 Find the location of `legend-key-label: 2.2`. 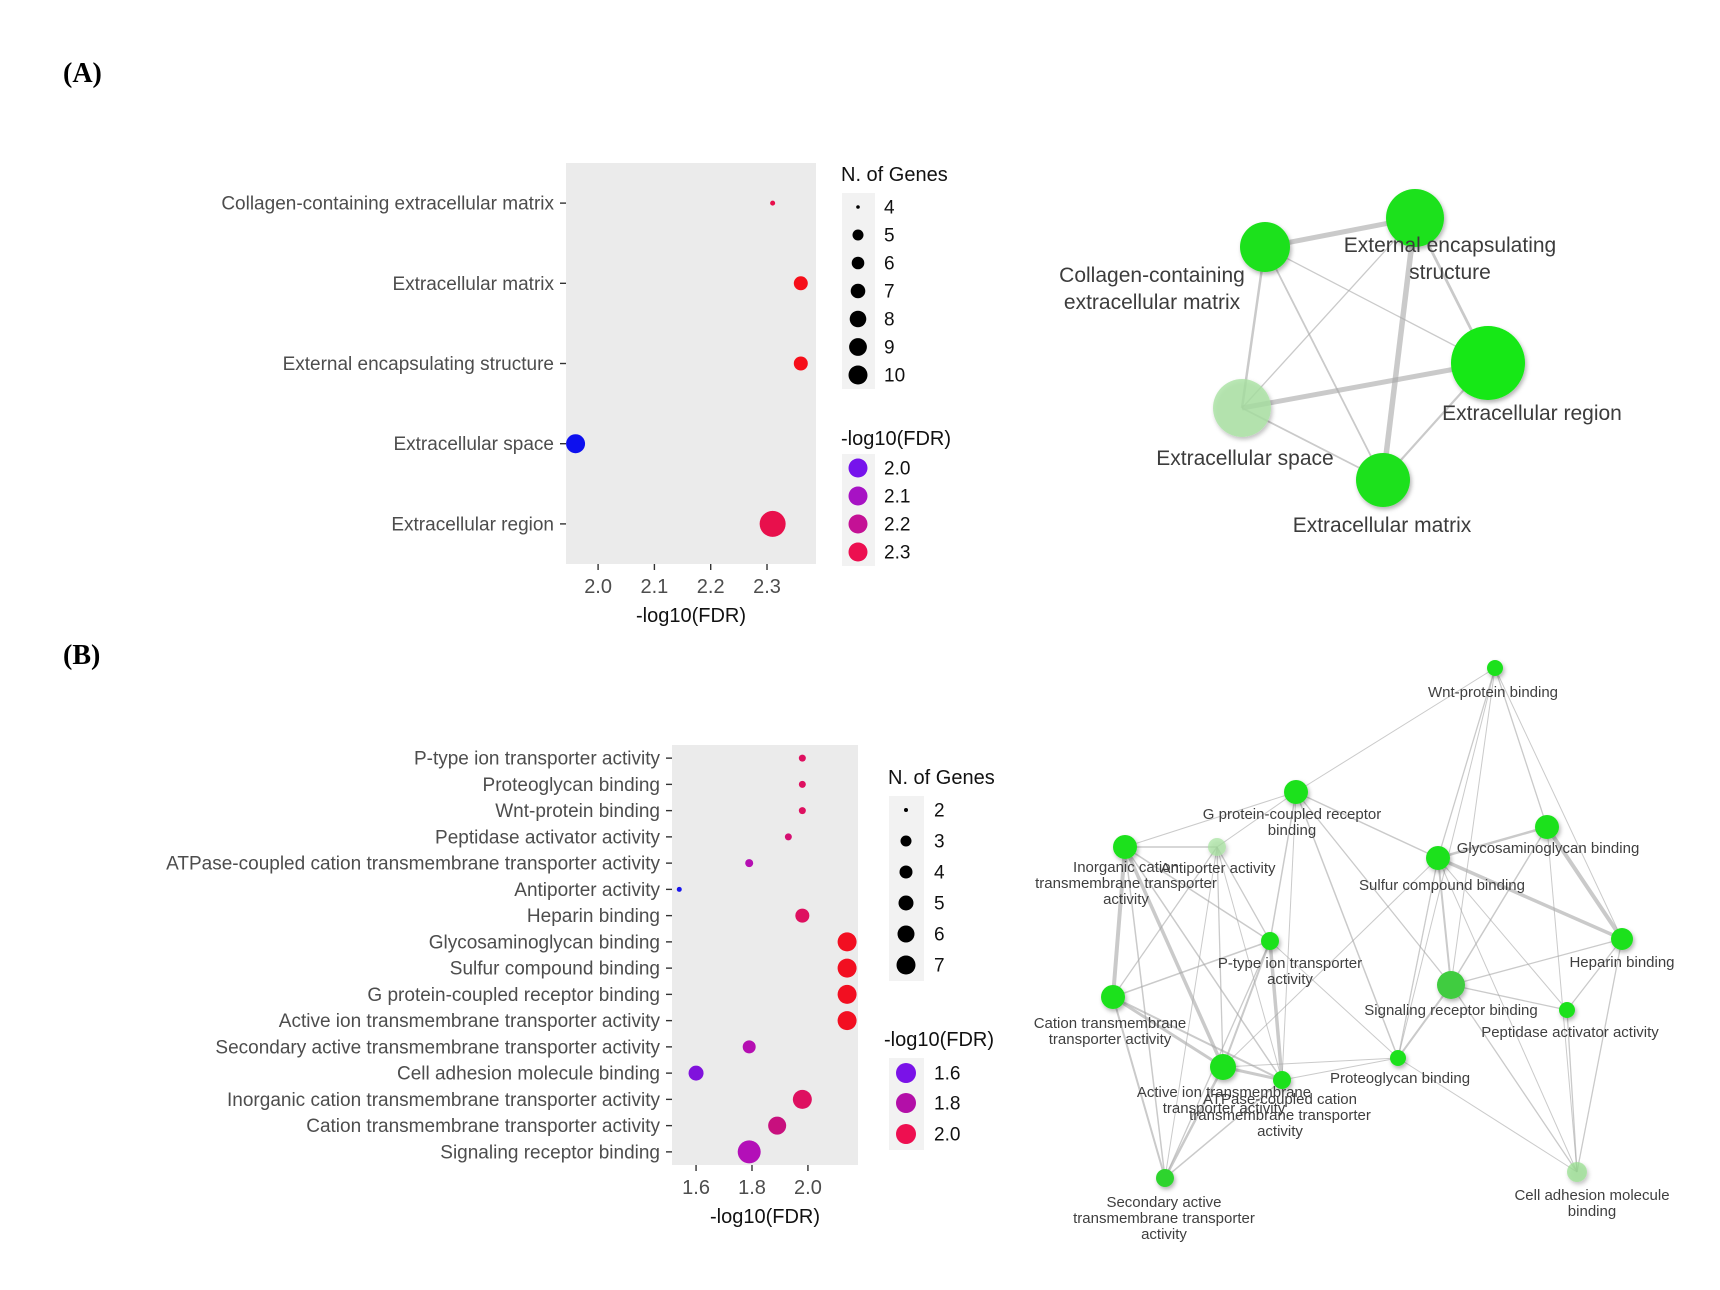

legend-key-label: 2.2 is located at coordinates (897, 525).